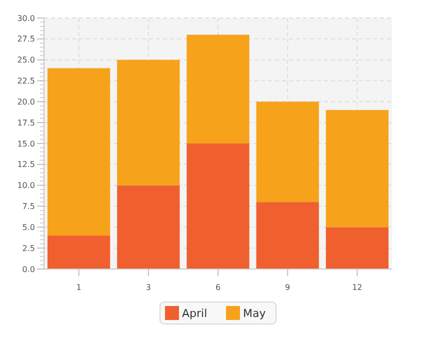 The height and width of the screenshot is (337, 422). Describe the element at coordinates (28, 207) in the screenshot. I see `y-tick-label: 7.5` at that location.